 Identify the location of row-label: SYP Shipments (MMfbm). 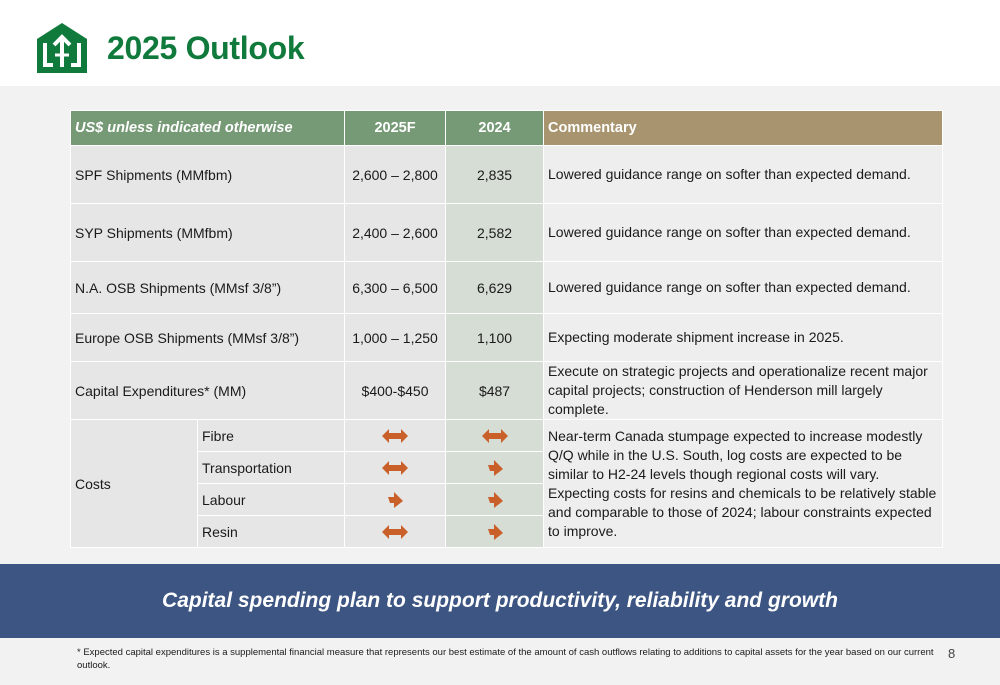
(207, 232).